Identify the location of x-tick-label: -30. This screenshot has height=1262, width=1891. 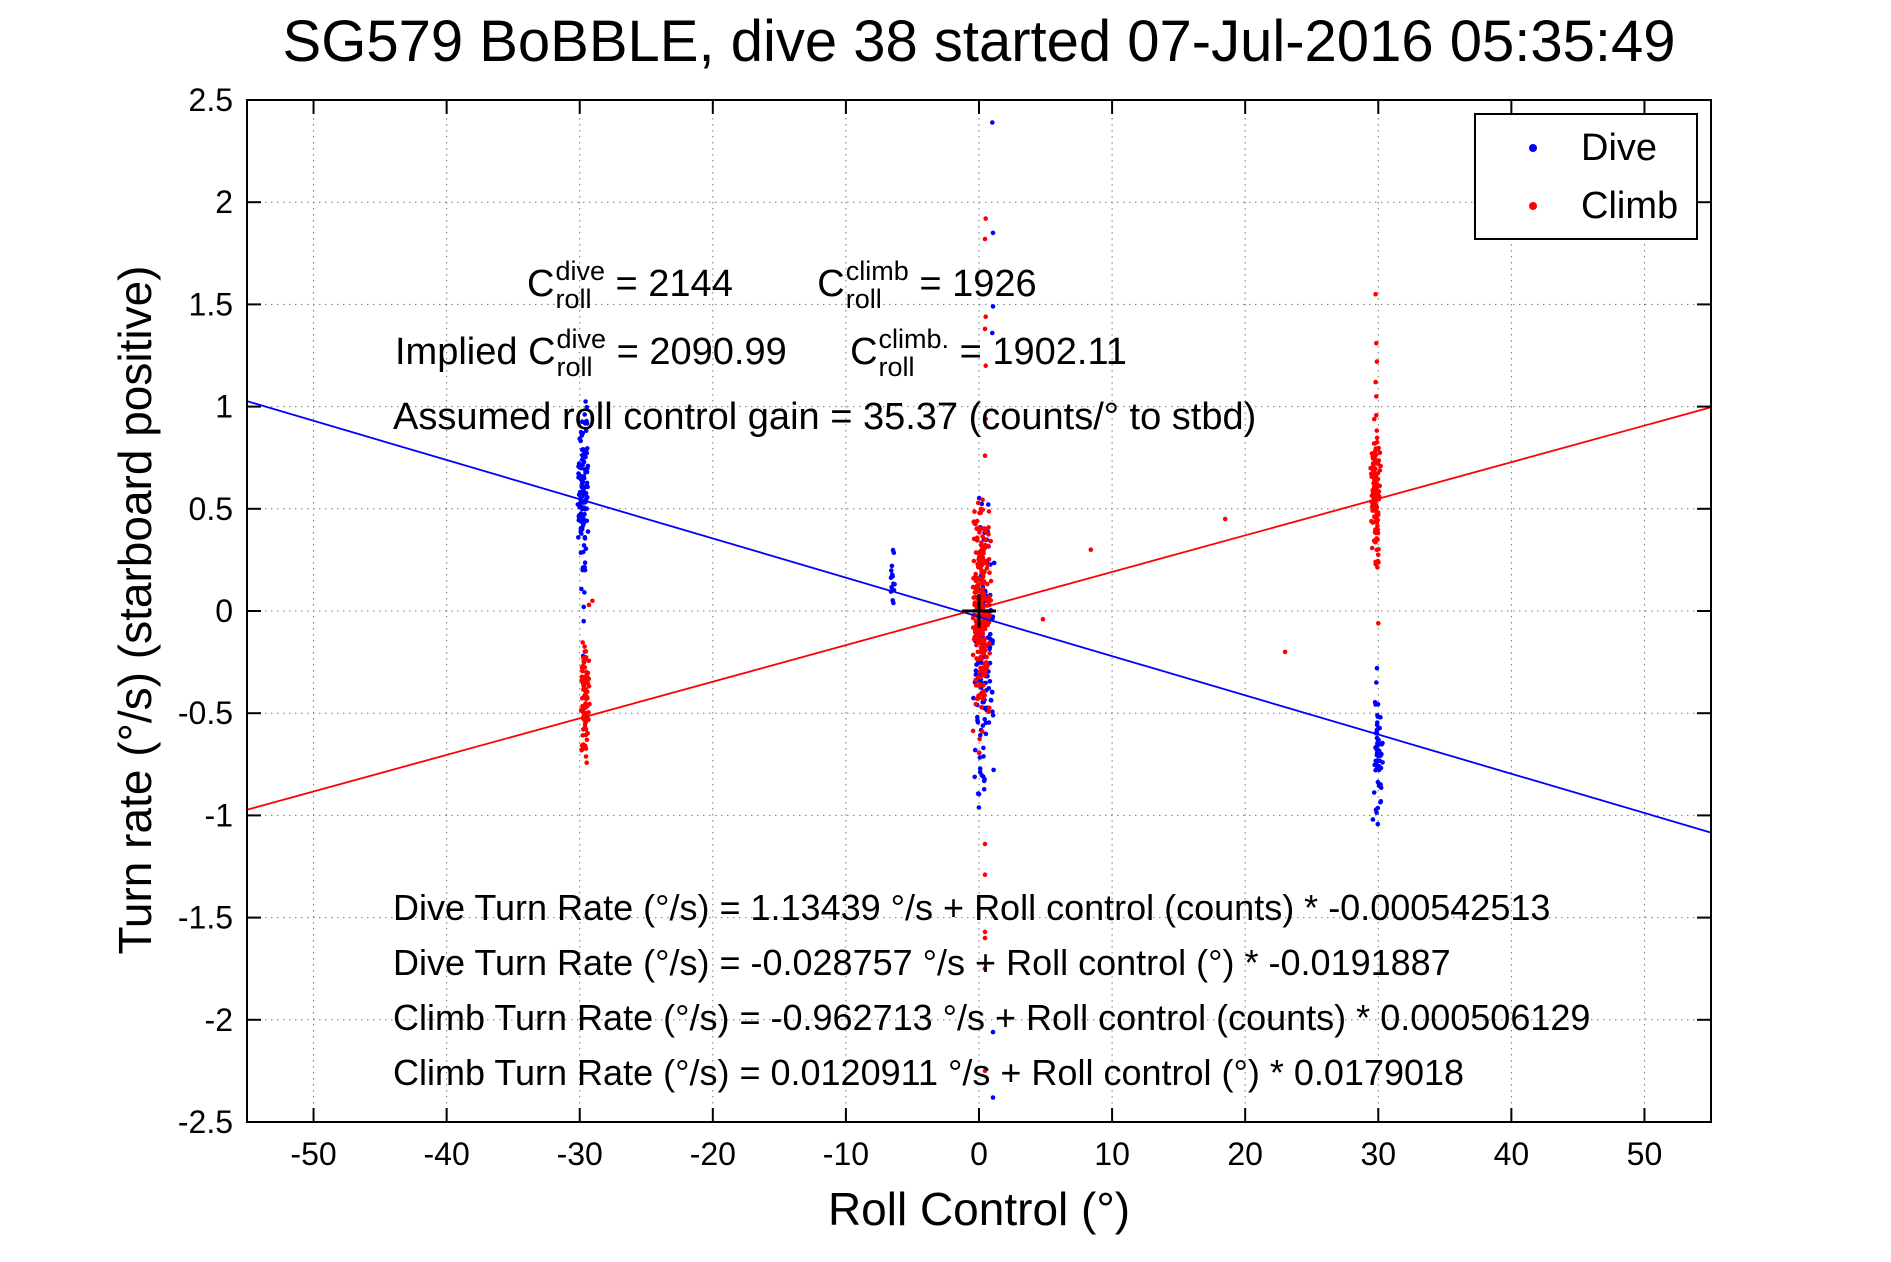
(580, 1154).